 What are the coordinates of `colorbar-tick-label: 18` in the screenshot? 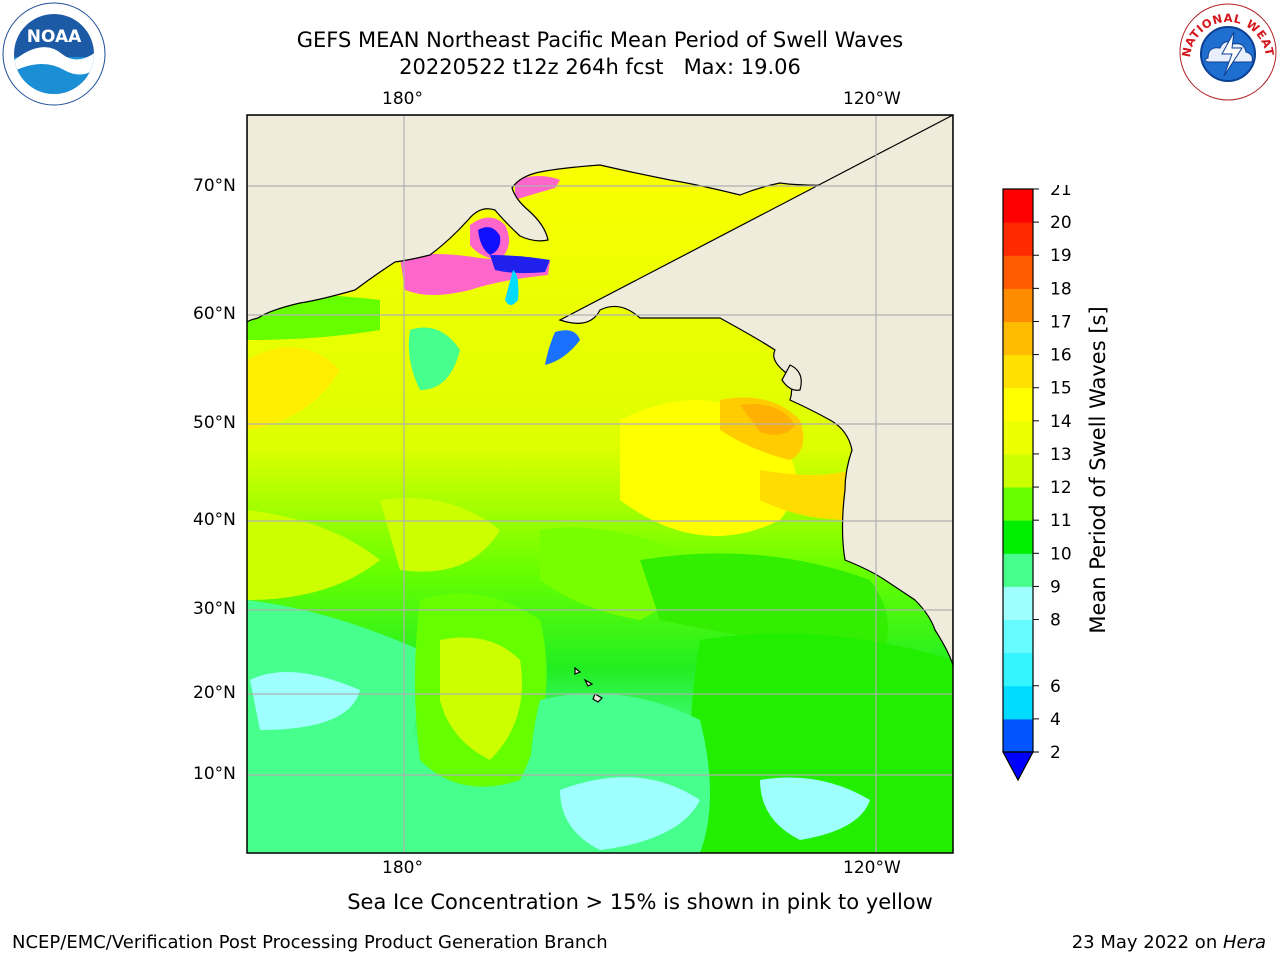 It's located at (1061, 289).